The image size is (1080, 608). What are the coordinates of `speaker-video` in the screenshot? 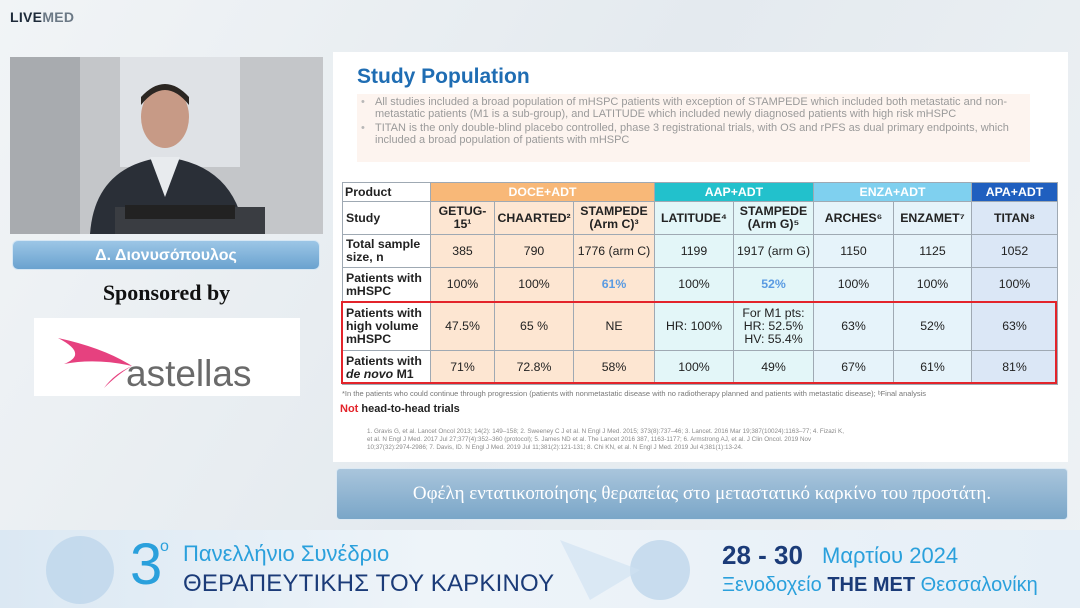 It's located at (166, 145).